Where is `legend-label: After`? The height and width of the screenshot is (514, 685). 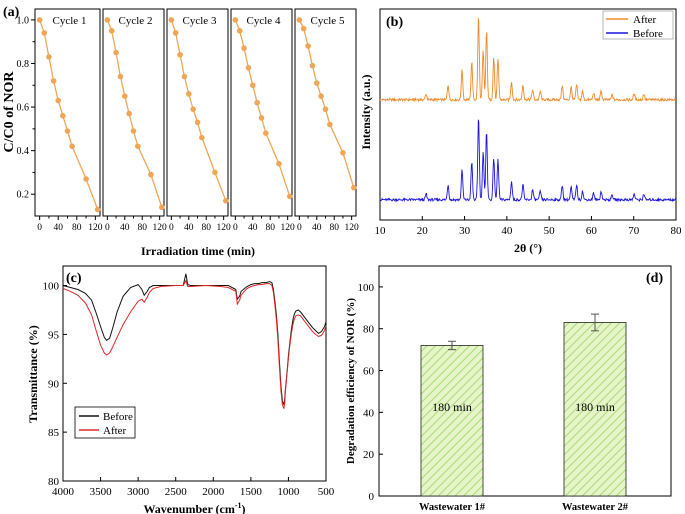 legend-label: After is located at coordinates (115, 431).